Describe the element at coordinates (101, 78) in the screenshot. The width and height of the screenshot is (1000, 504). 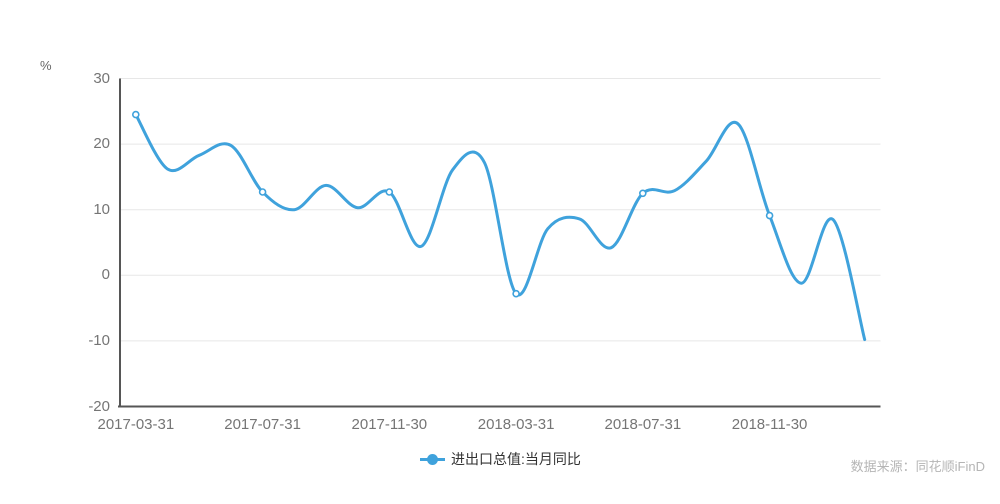
I see `y-axis-tick-label: 30` at that location.